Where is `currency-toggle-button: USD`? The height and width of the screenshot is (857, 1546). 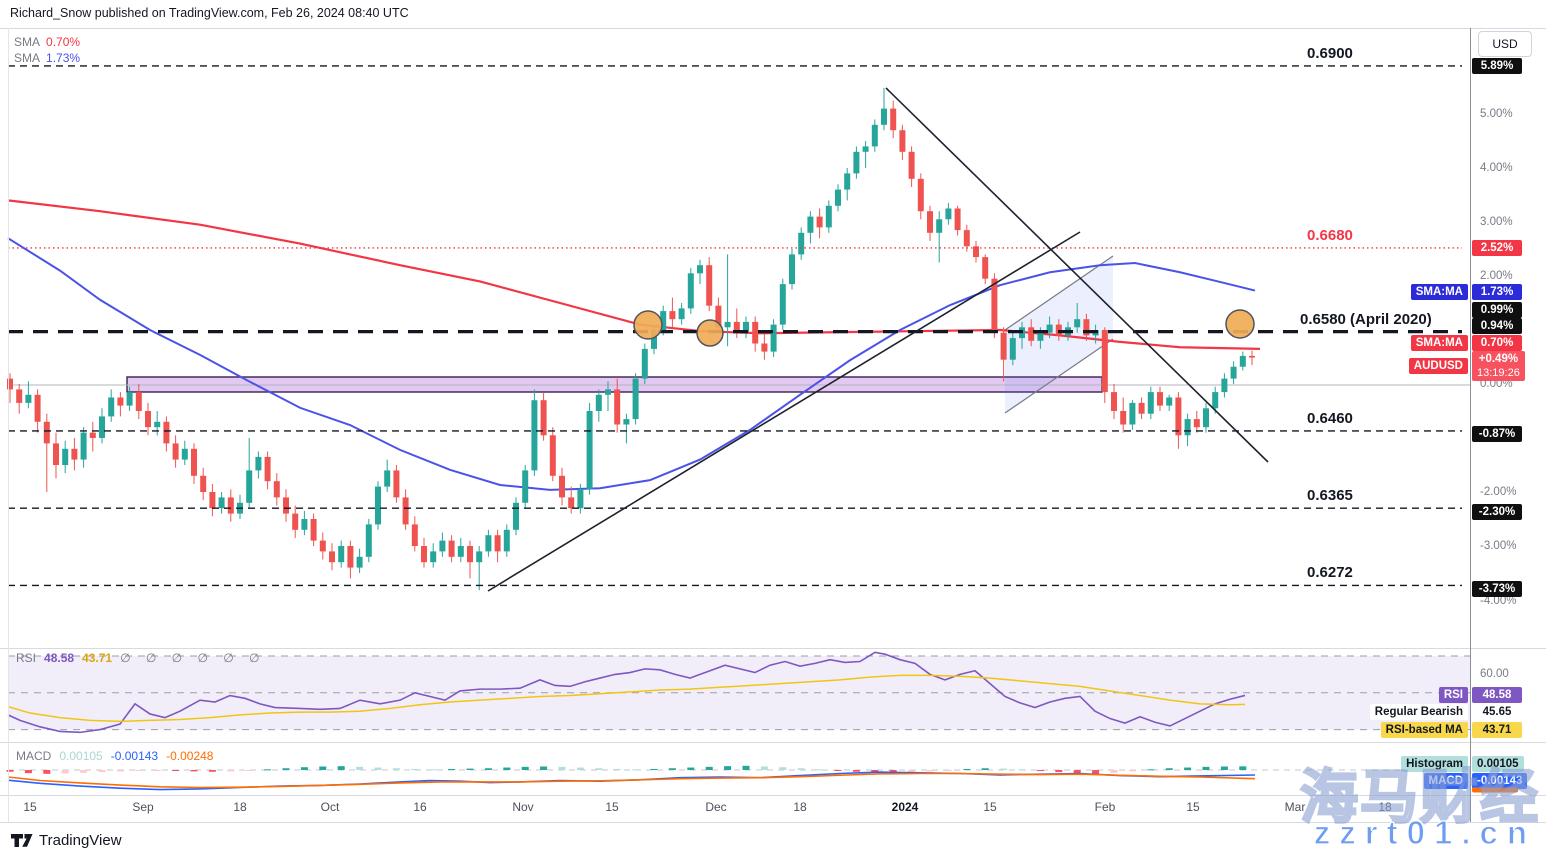
currency-toggle-button: USD is located at coordinates (1505, 44).